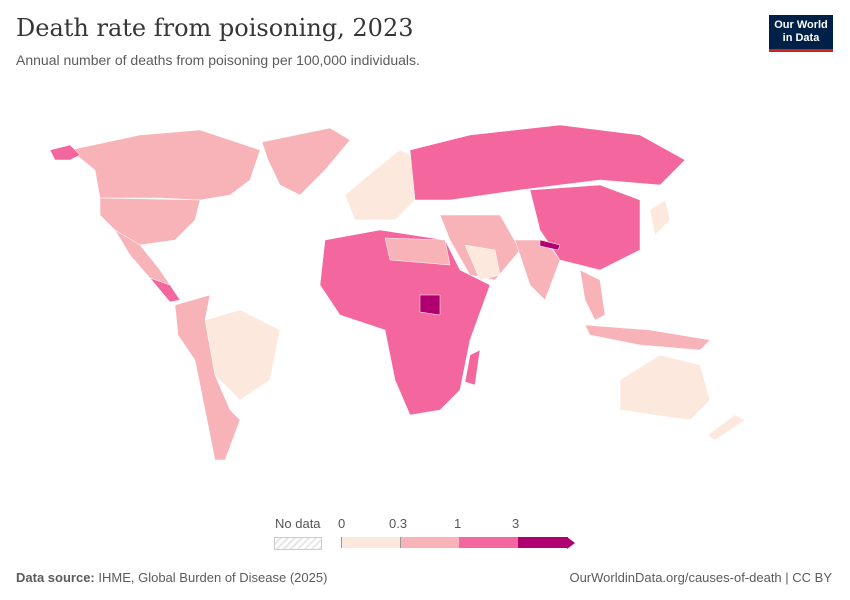 The height and width of the screenshot is (600, 850). What do you see at coordinates (547, 162) in the screenshot?
I see `country-russia` at bounding box center [547, 162].